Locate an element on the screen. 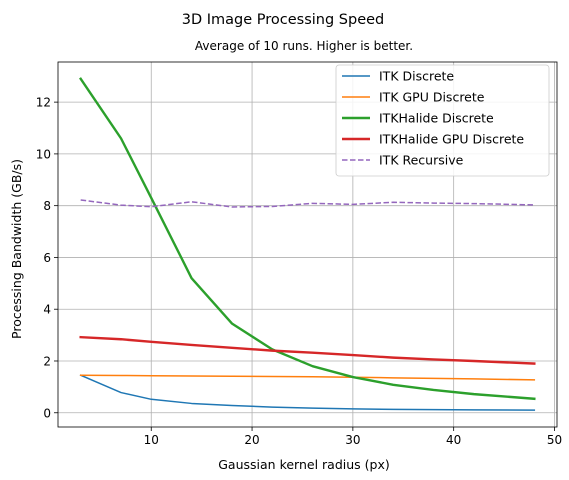  x-tick-label: 30 is located at coordinates (352, 440).